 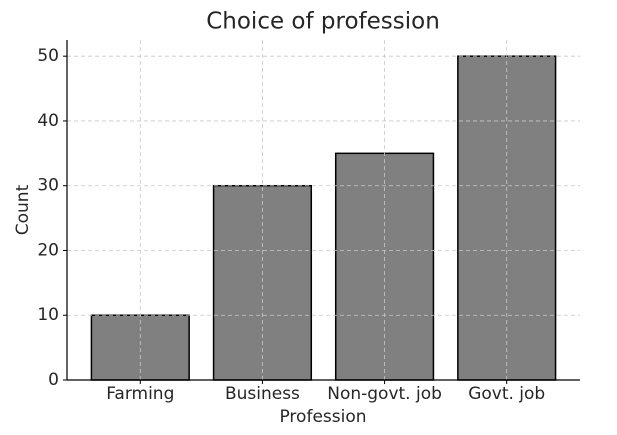 I want to click on y-axis-label: Count, so click(x=23, y=209).